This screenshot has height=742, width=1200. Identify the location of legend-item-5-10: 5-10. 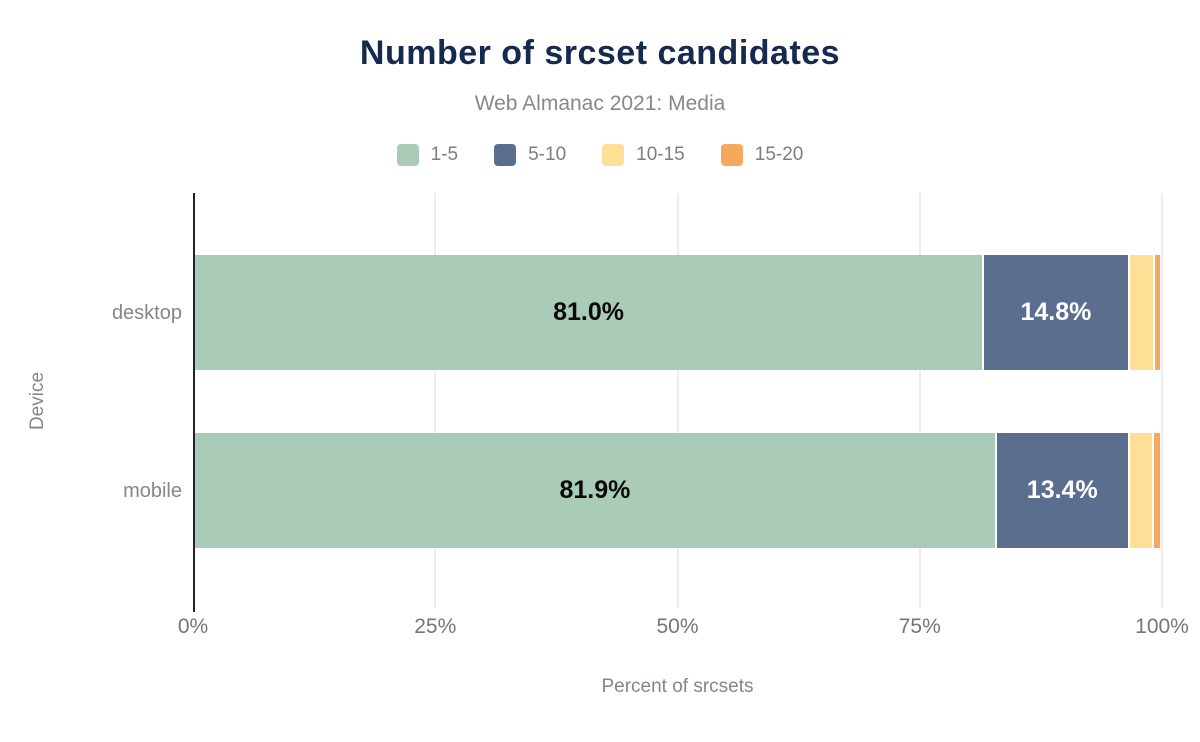
(530, 155).